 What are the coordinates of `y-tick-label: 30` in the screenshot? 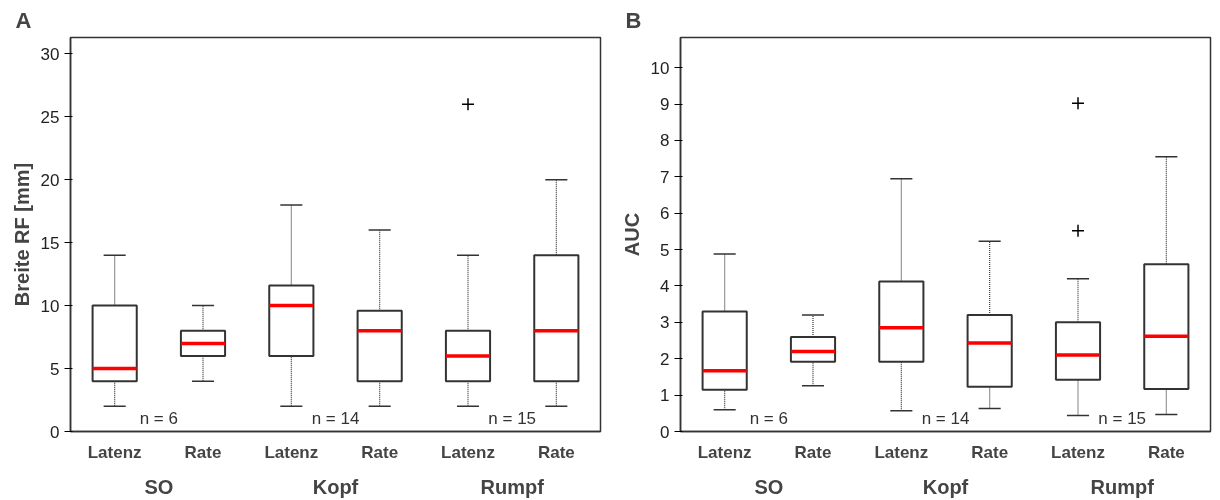 It's located at (50, 54).